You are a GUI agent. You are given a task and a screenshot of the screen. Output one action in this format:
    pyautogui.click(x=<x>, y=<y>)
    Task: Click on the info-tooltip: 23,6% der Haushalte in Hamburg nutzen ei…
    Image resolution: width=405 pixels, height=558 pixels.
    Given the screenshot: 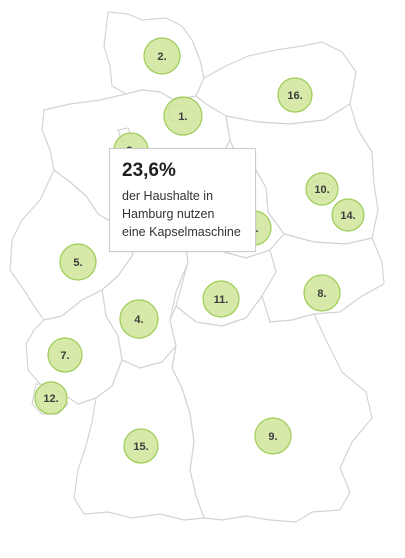 What is the action you would take?
    pyautogui.click(x=182, y=200)
    